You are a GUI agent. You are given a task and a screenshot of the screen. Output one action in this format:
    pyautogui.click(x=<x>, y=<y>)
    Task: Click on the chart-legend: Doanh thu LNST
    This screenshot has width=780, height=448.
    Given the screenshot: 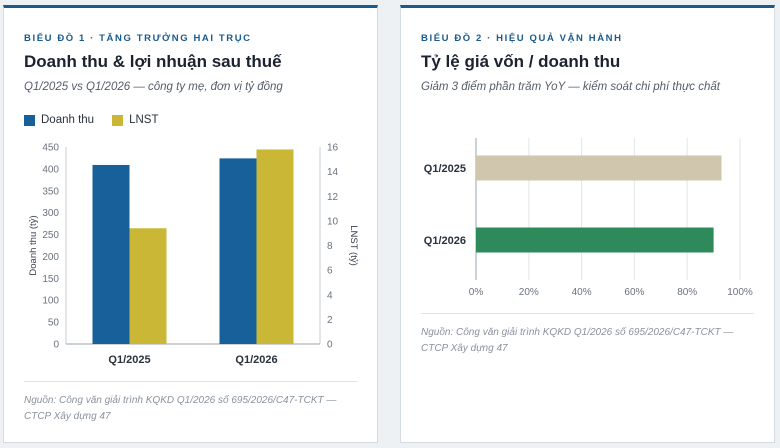 What is the action you would take?
    pyautogui.click(x=100, y=120)
    